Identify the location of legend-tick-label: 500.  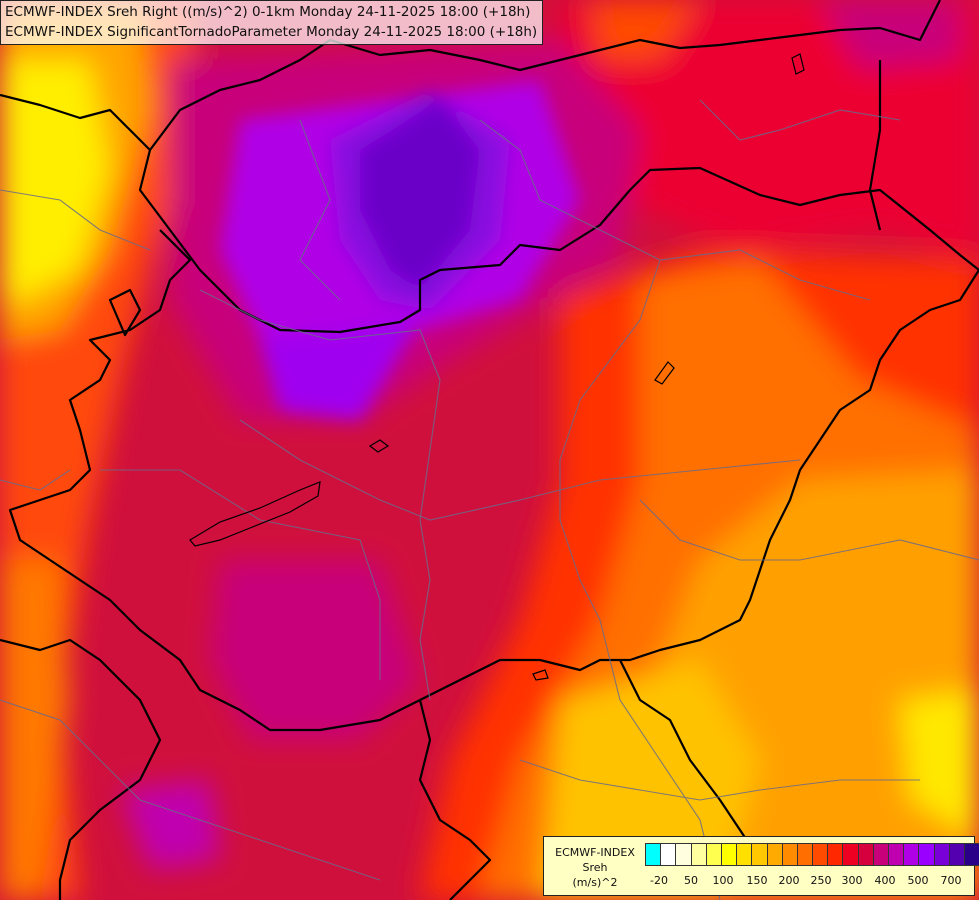
(918, 880).